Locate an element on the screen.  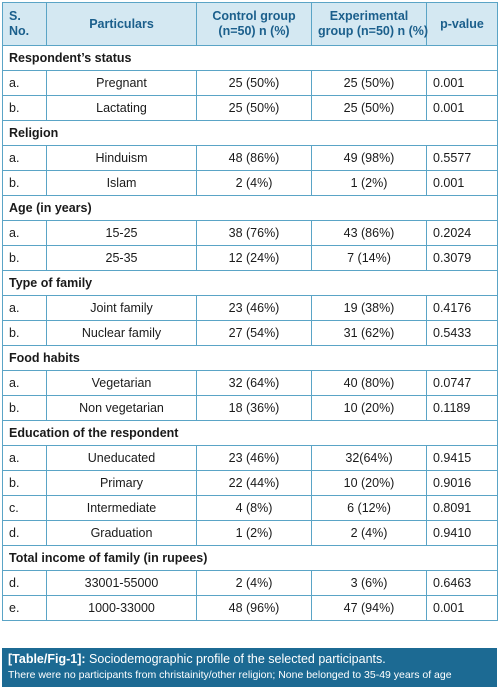
table-row: a. Pregnant 25 (50%) 25 (50%) 0.001 is located at coordinates (250, 83).